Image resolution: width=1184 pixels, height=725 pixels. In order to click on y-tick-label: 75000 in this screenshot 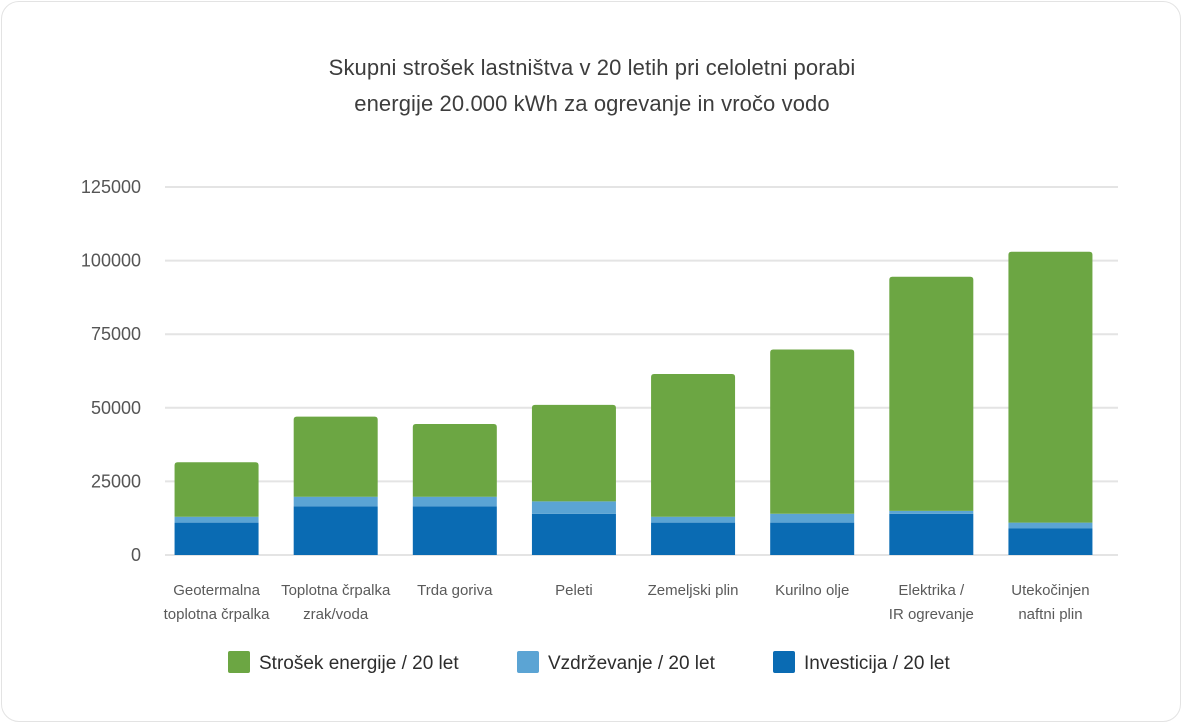, I will do `click(116, 334)`.